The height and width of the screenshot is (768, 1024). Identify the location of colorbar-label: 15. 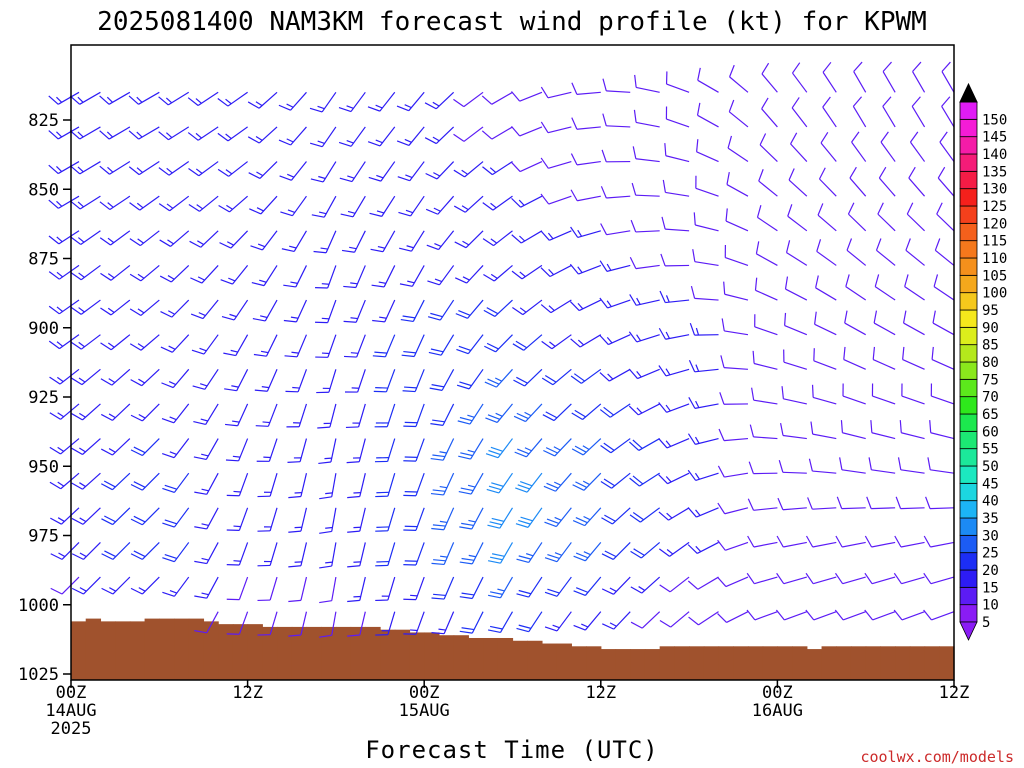
(990, 588).